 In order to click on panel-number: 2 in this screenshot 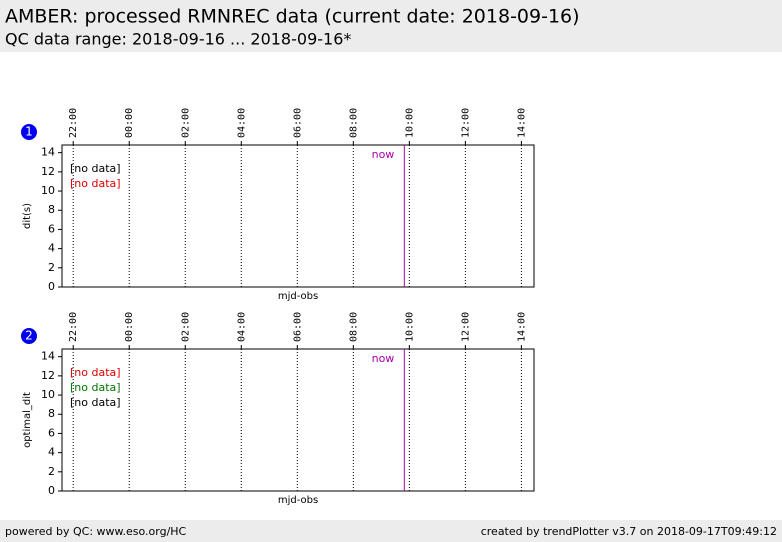, I will do `click(29, 336)`.